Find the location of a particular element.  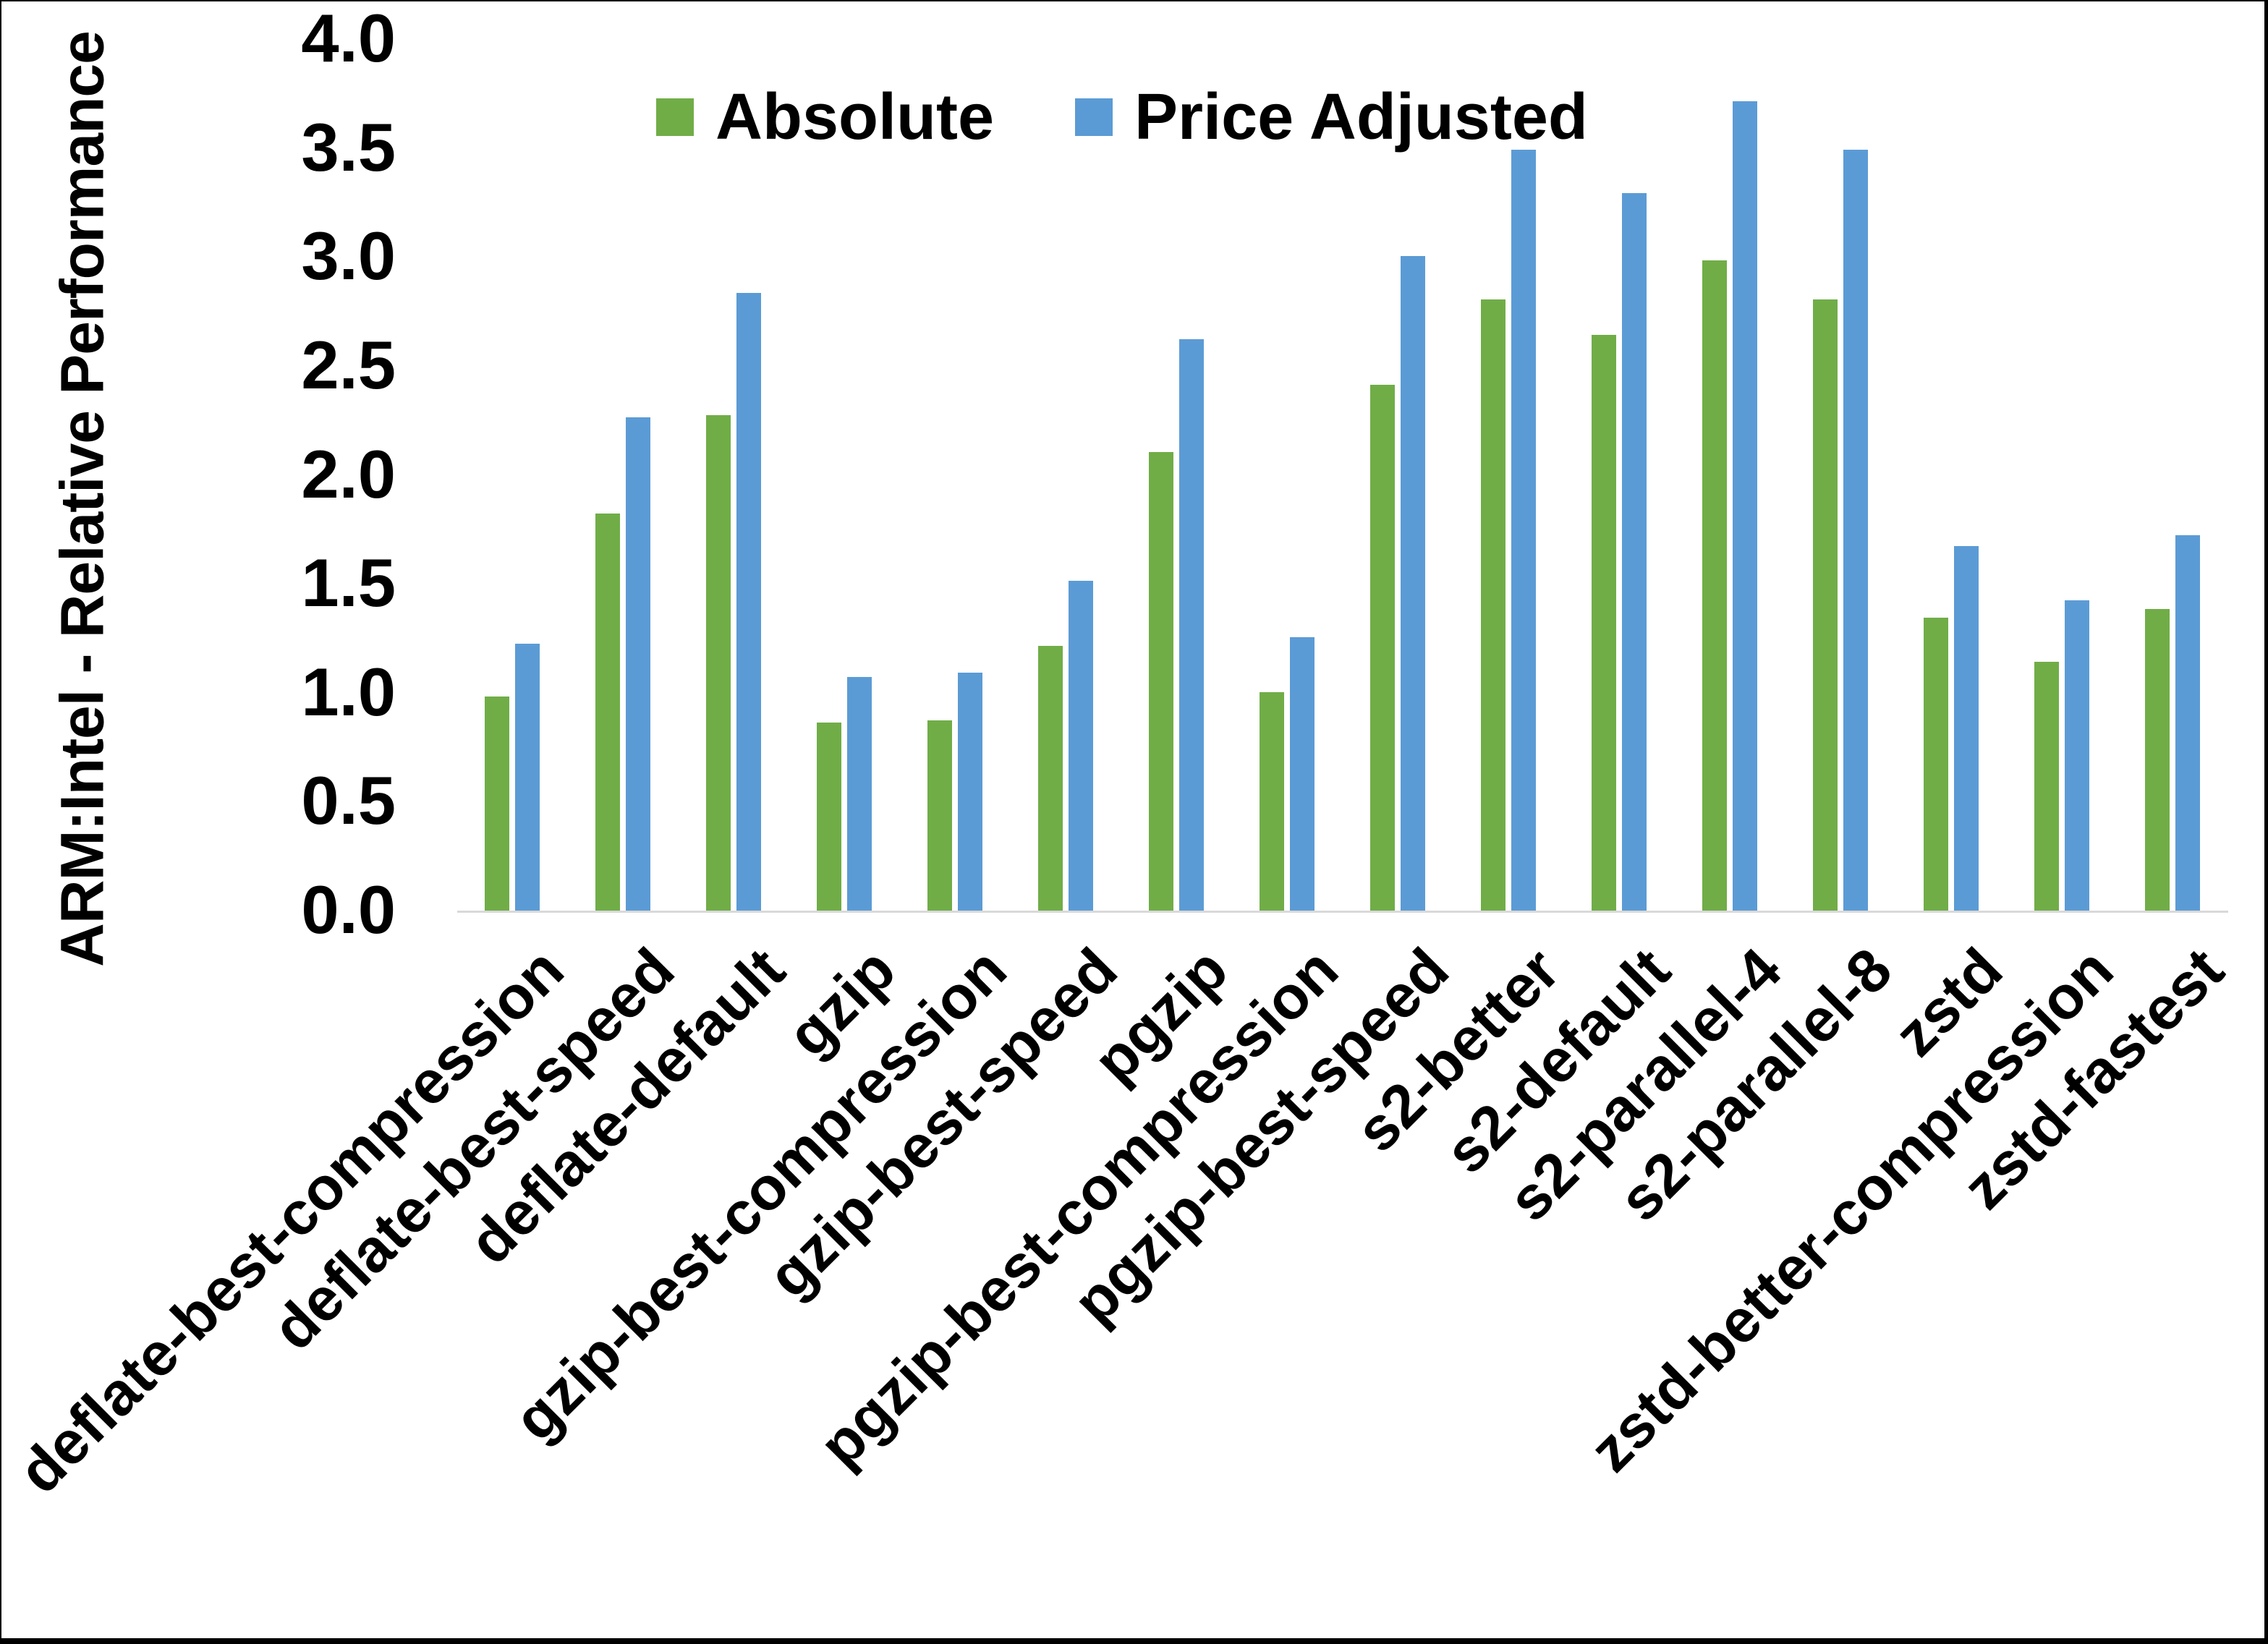

y-tick-label-0.5: 0.5 is located at coordinates (348, 800).